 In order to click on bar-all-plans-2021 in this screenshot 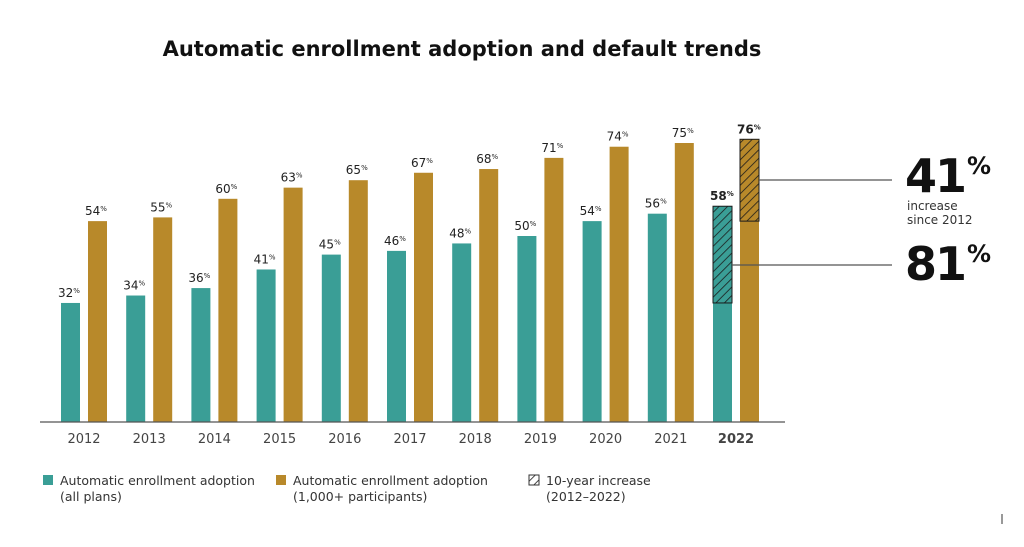, I will do `click(657, 317)`.